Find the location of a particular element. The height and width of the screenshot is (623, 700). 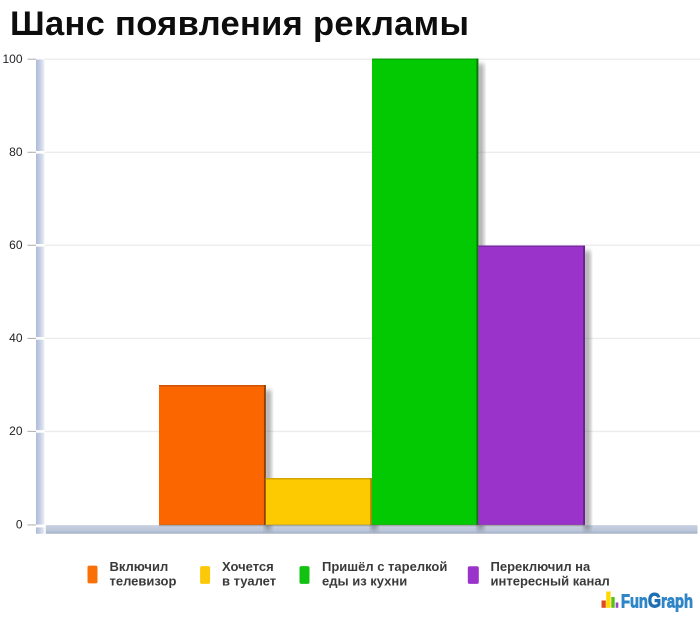

svg-text: Хочется is located at coordinates (248, 566).